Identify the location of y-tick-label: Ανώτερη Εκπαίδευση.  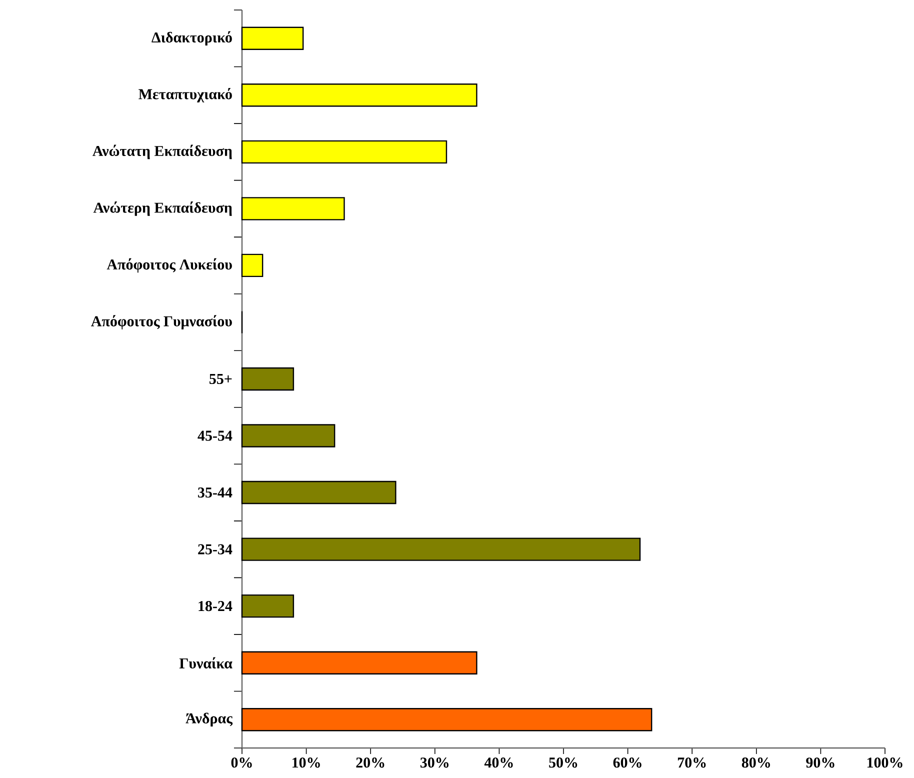
(162, 209).